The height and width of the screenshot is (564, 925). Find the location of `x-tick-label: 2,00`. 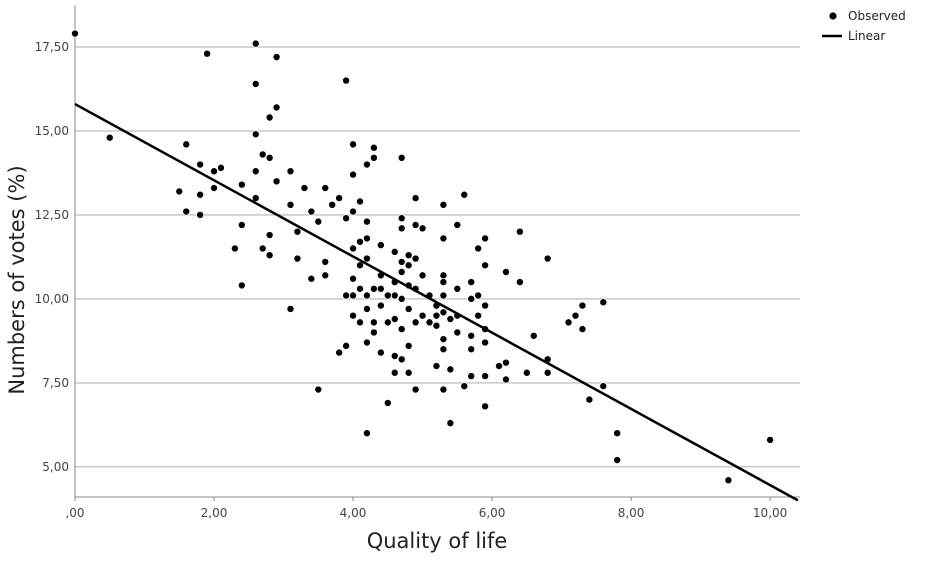

x-tick-label: 2,00 is located at coordinates (214, 513).